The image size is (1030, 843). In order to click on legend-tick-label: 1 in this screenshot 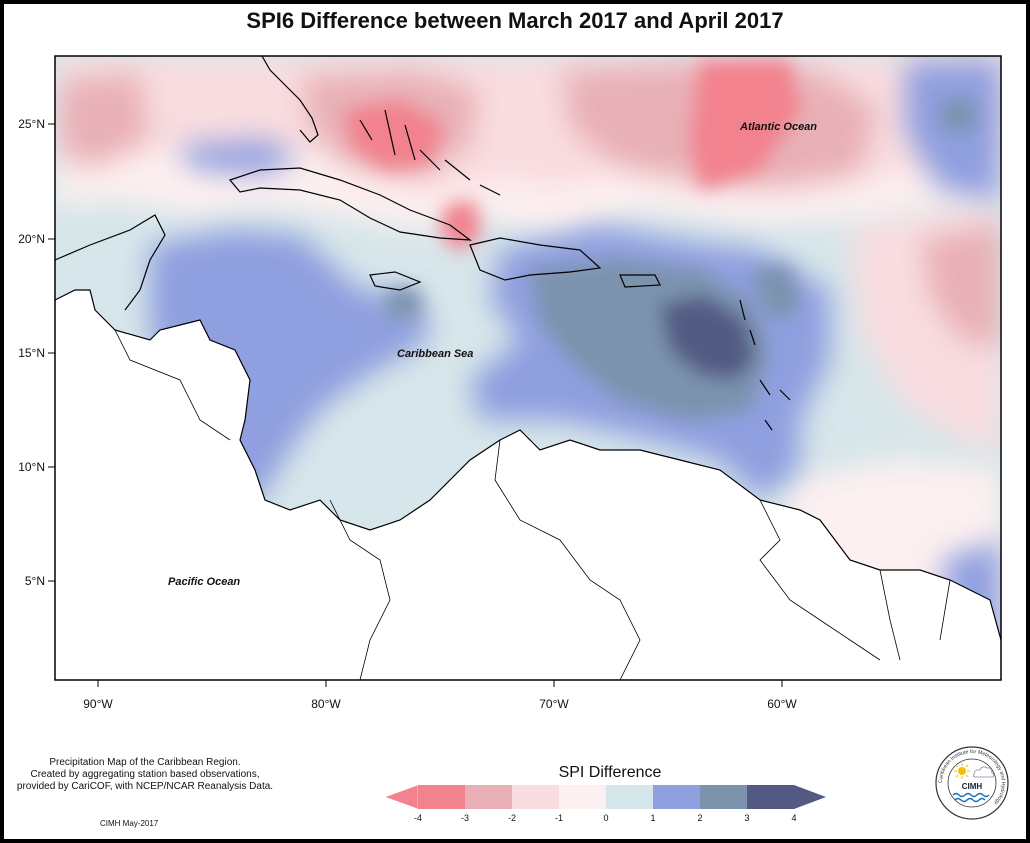, I will do `click(652, 818)`.